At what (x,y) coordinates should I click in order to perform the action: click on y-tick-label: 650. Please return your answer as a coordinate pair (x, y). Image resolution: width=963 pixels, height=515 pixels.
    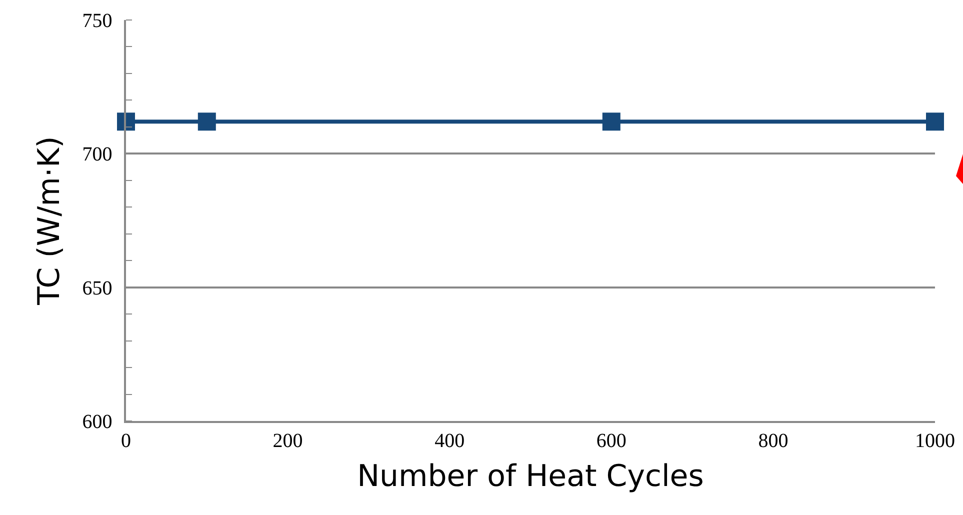
    Looking at the image, I should click on (97, 288).